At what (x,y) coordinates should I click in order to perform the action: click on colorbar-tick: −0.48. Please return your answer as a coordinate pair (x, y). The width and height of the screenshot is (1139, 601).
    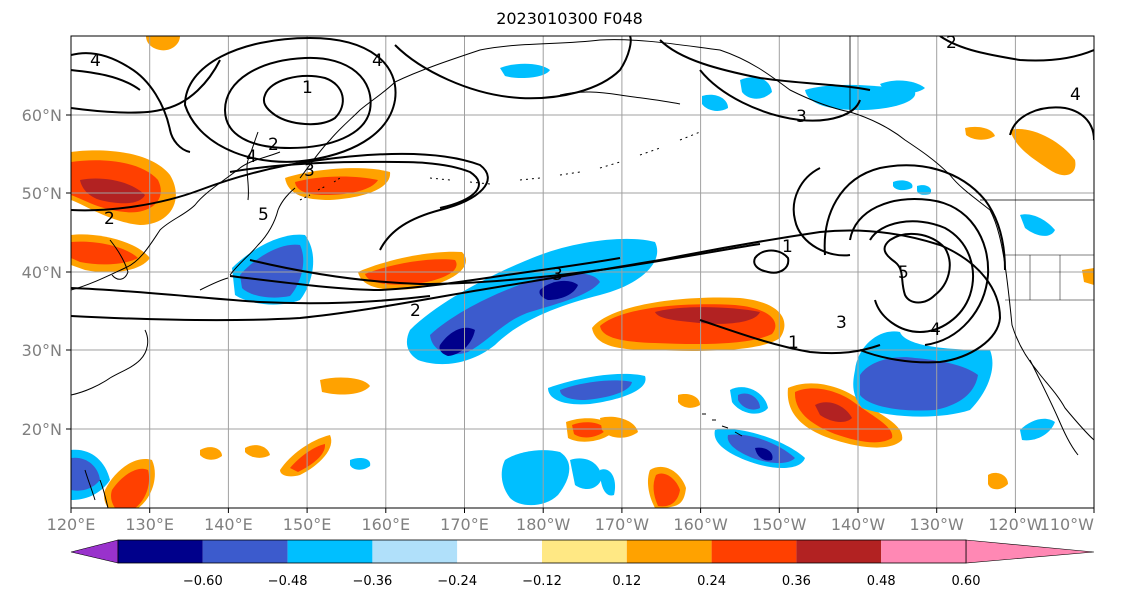
    Looking at the image, I should click on (288, 581).